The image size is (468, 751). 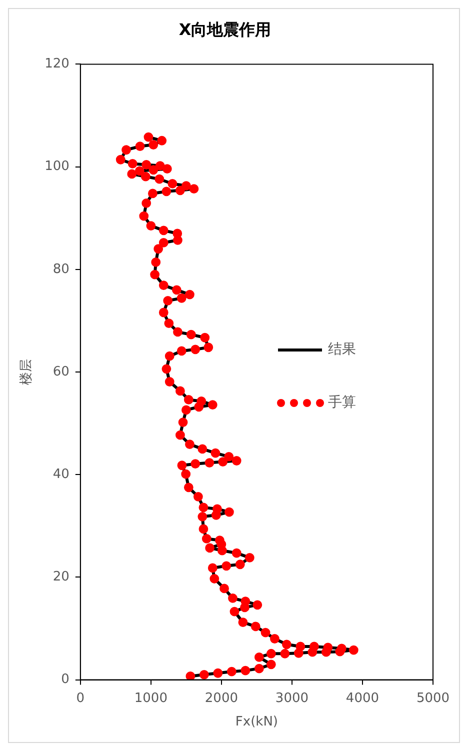 I want to click on legend-label: 结果, so click(x=342, y=350).